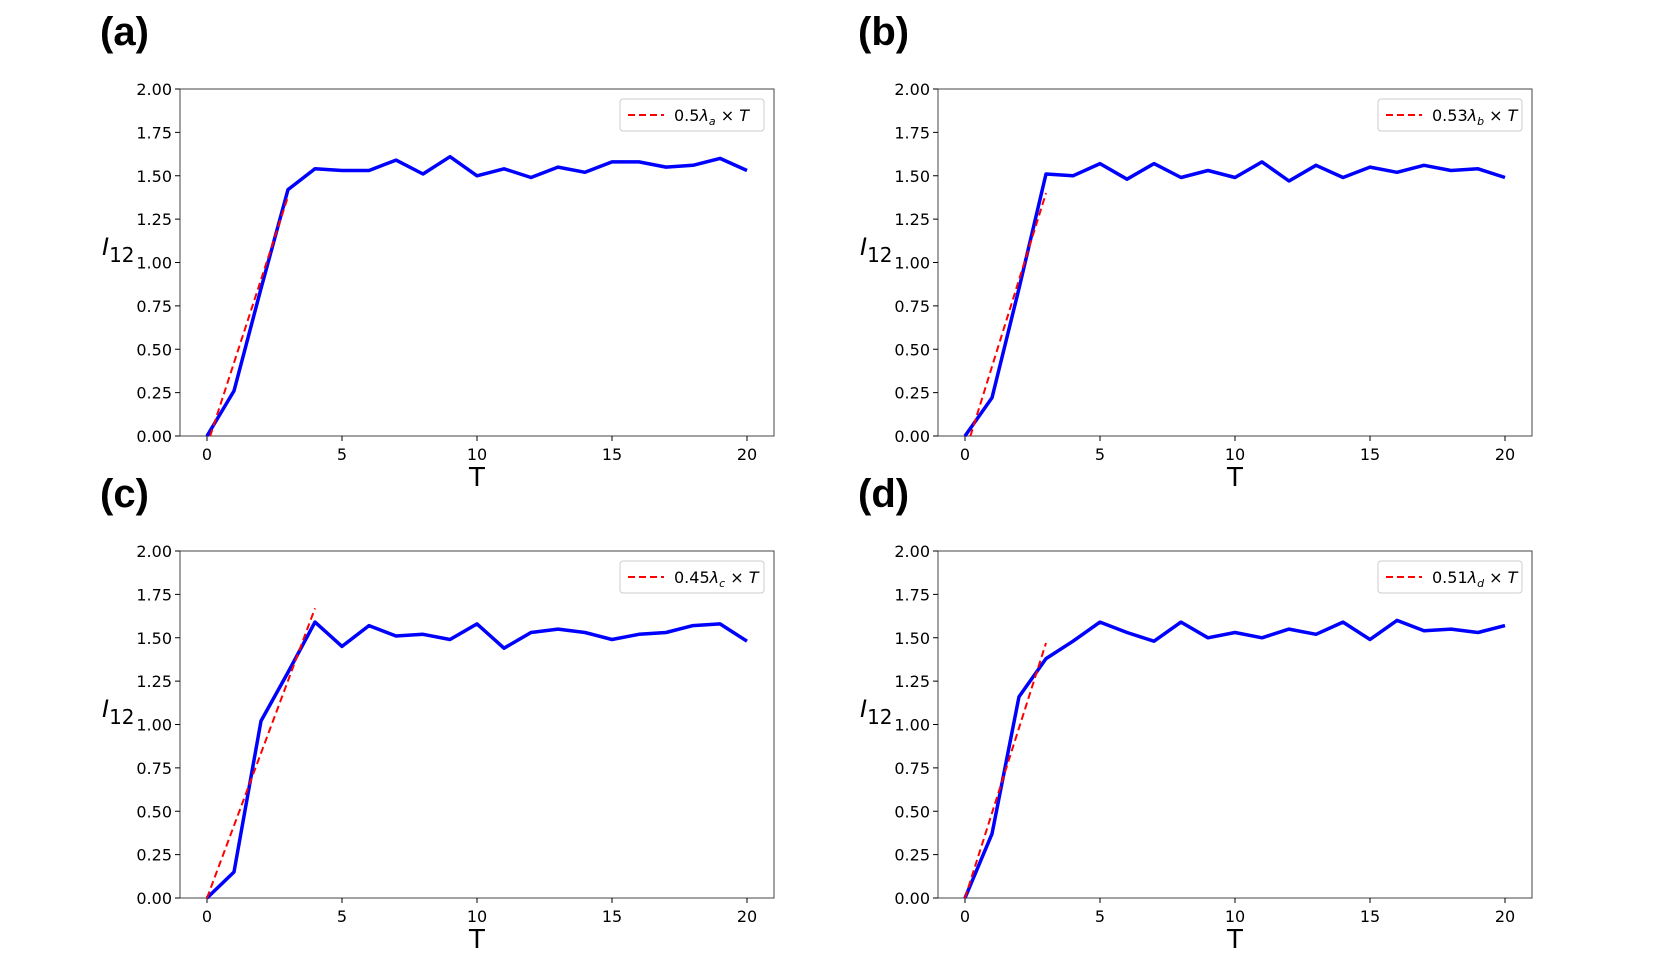  Describe the element at coordinates (884, 32) in the screenshot. I see `panel-label: (b)` at that location.